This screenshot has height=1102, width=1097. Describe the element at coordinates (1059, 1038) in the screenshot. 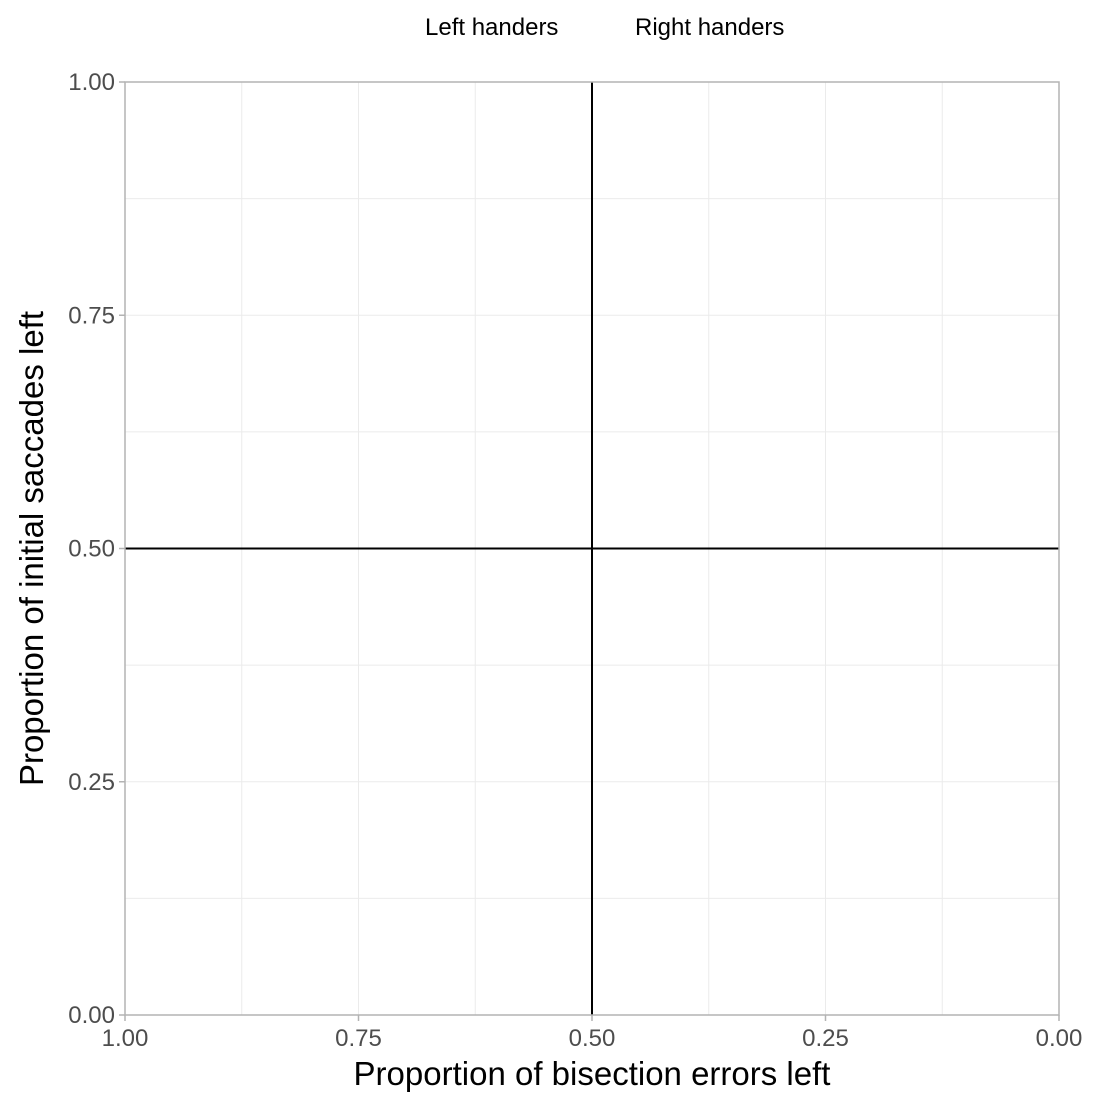

I see `x-tick-label: 0.00` at that location.